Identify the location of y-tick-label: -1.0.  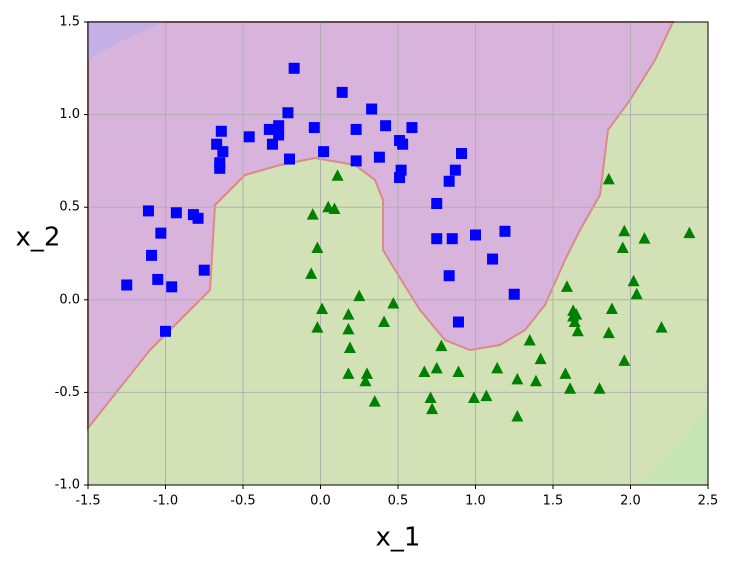
(67, 485).